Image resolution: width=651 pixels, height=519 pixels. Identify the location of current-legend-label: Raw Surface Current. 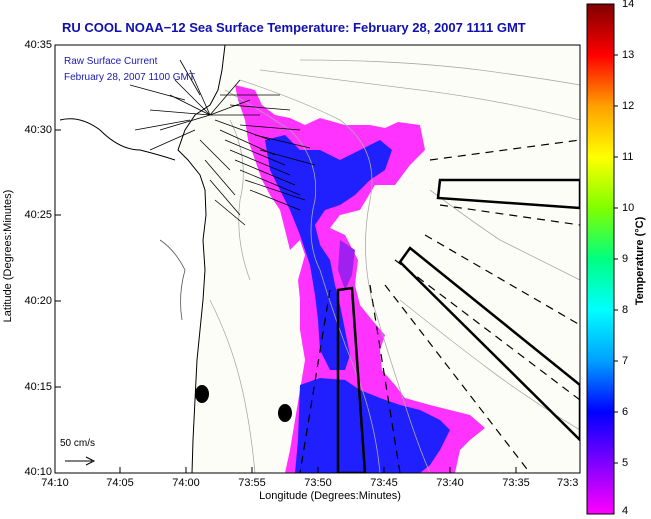
(111, 61).